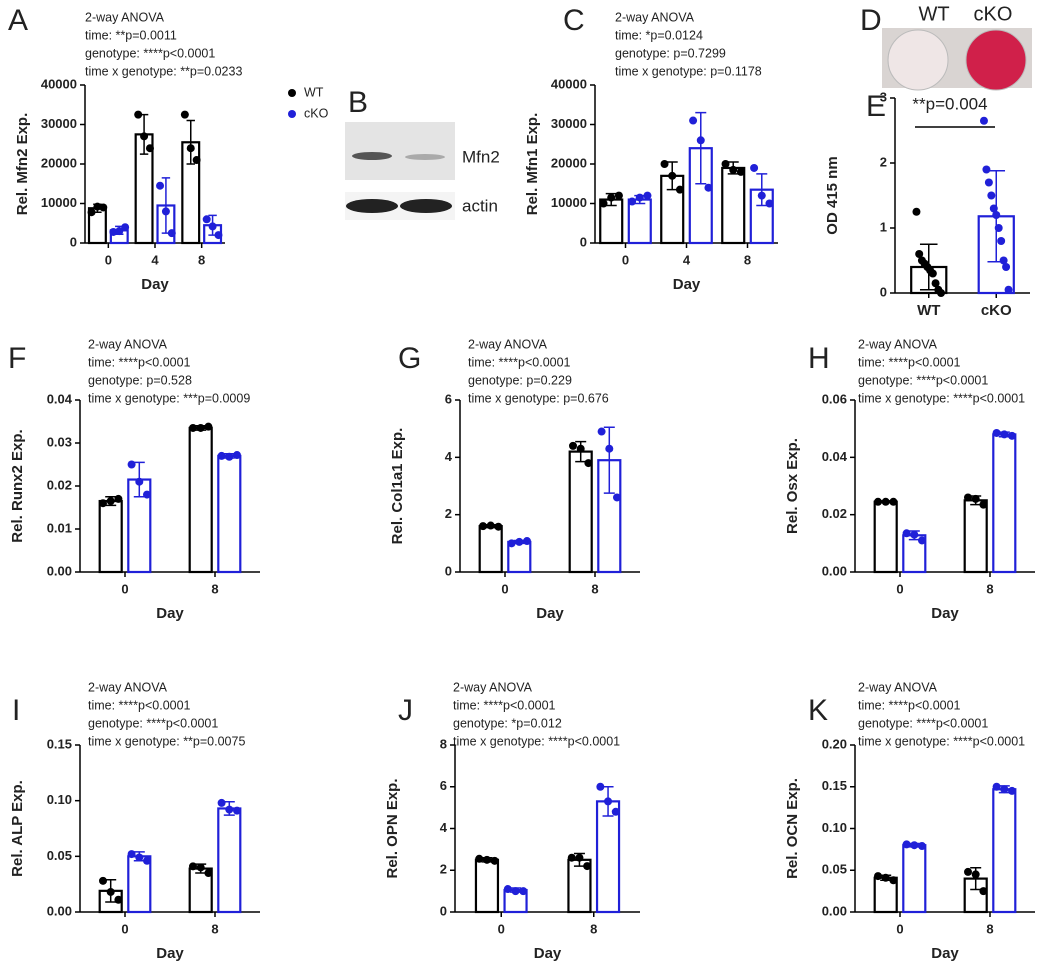  What do you see at coordinates (17, 485) in the screenshot?
I see `y-axis-title: Rel. Runx2 Exp.` at bounding box center [17, 485].